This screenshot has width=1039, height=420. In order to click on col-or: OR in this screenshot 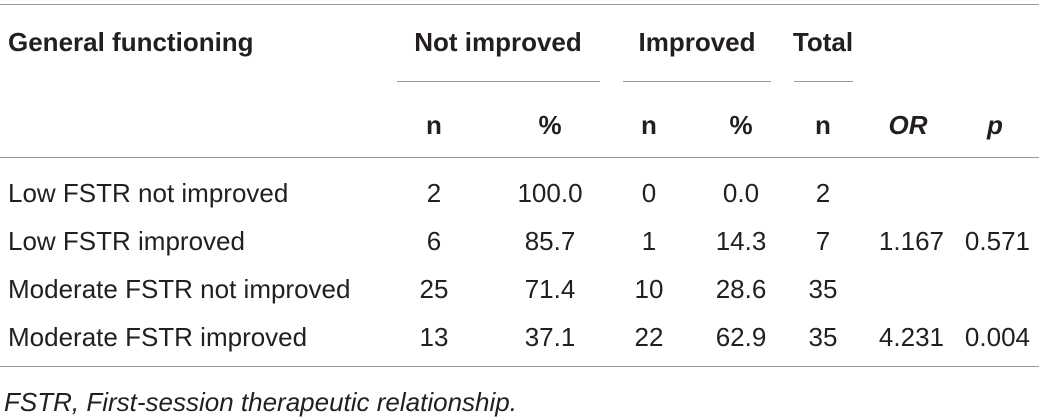, I will do `click(908, 125)`.